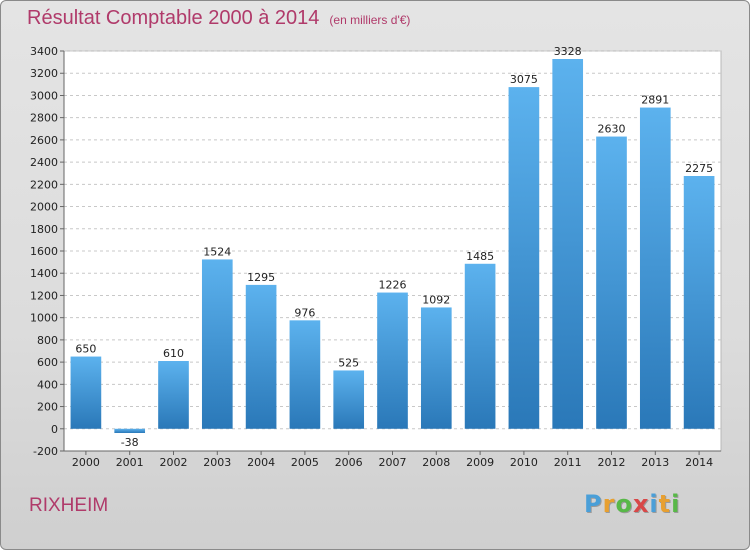  Describe the element at coordinates (44, 273) in the screenshot. I see `y-tick-label: 1400` at that location.